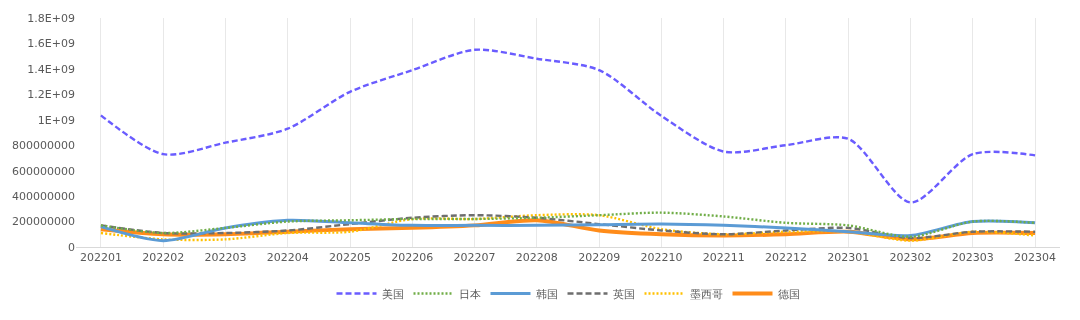 The image size is (1080, 320). I want to click on y-tick-label: 200000000, so click(43, 222).